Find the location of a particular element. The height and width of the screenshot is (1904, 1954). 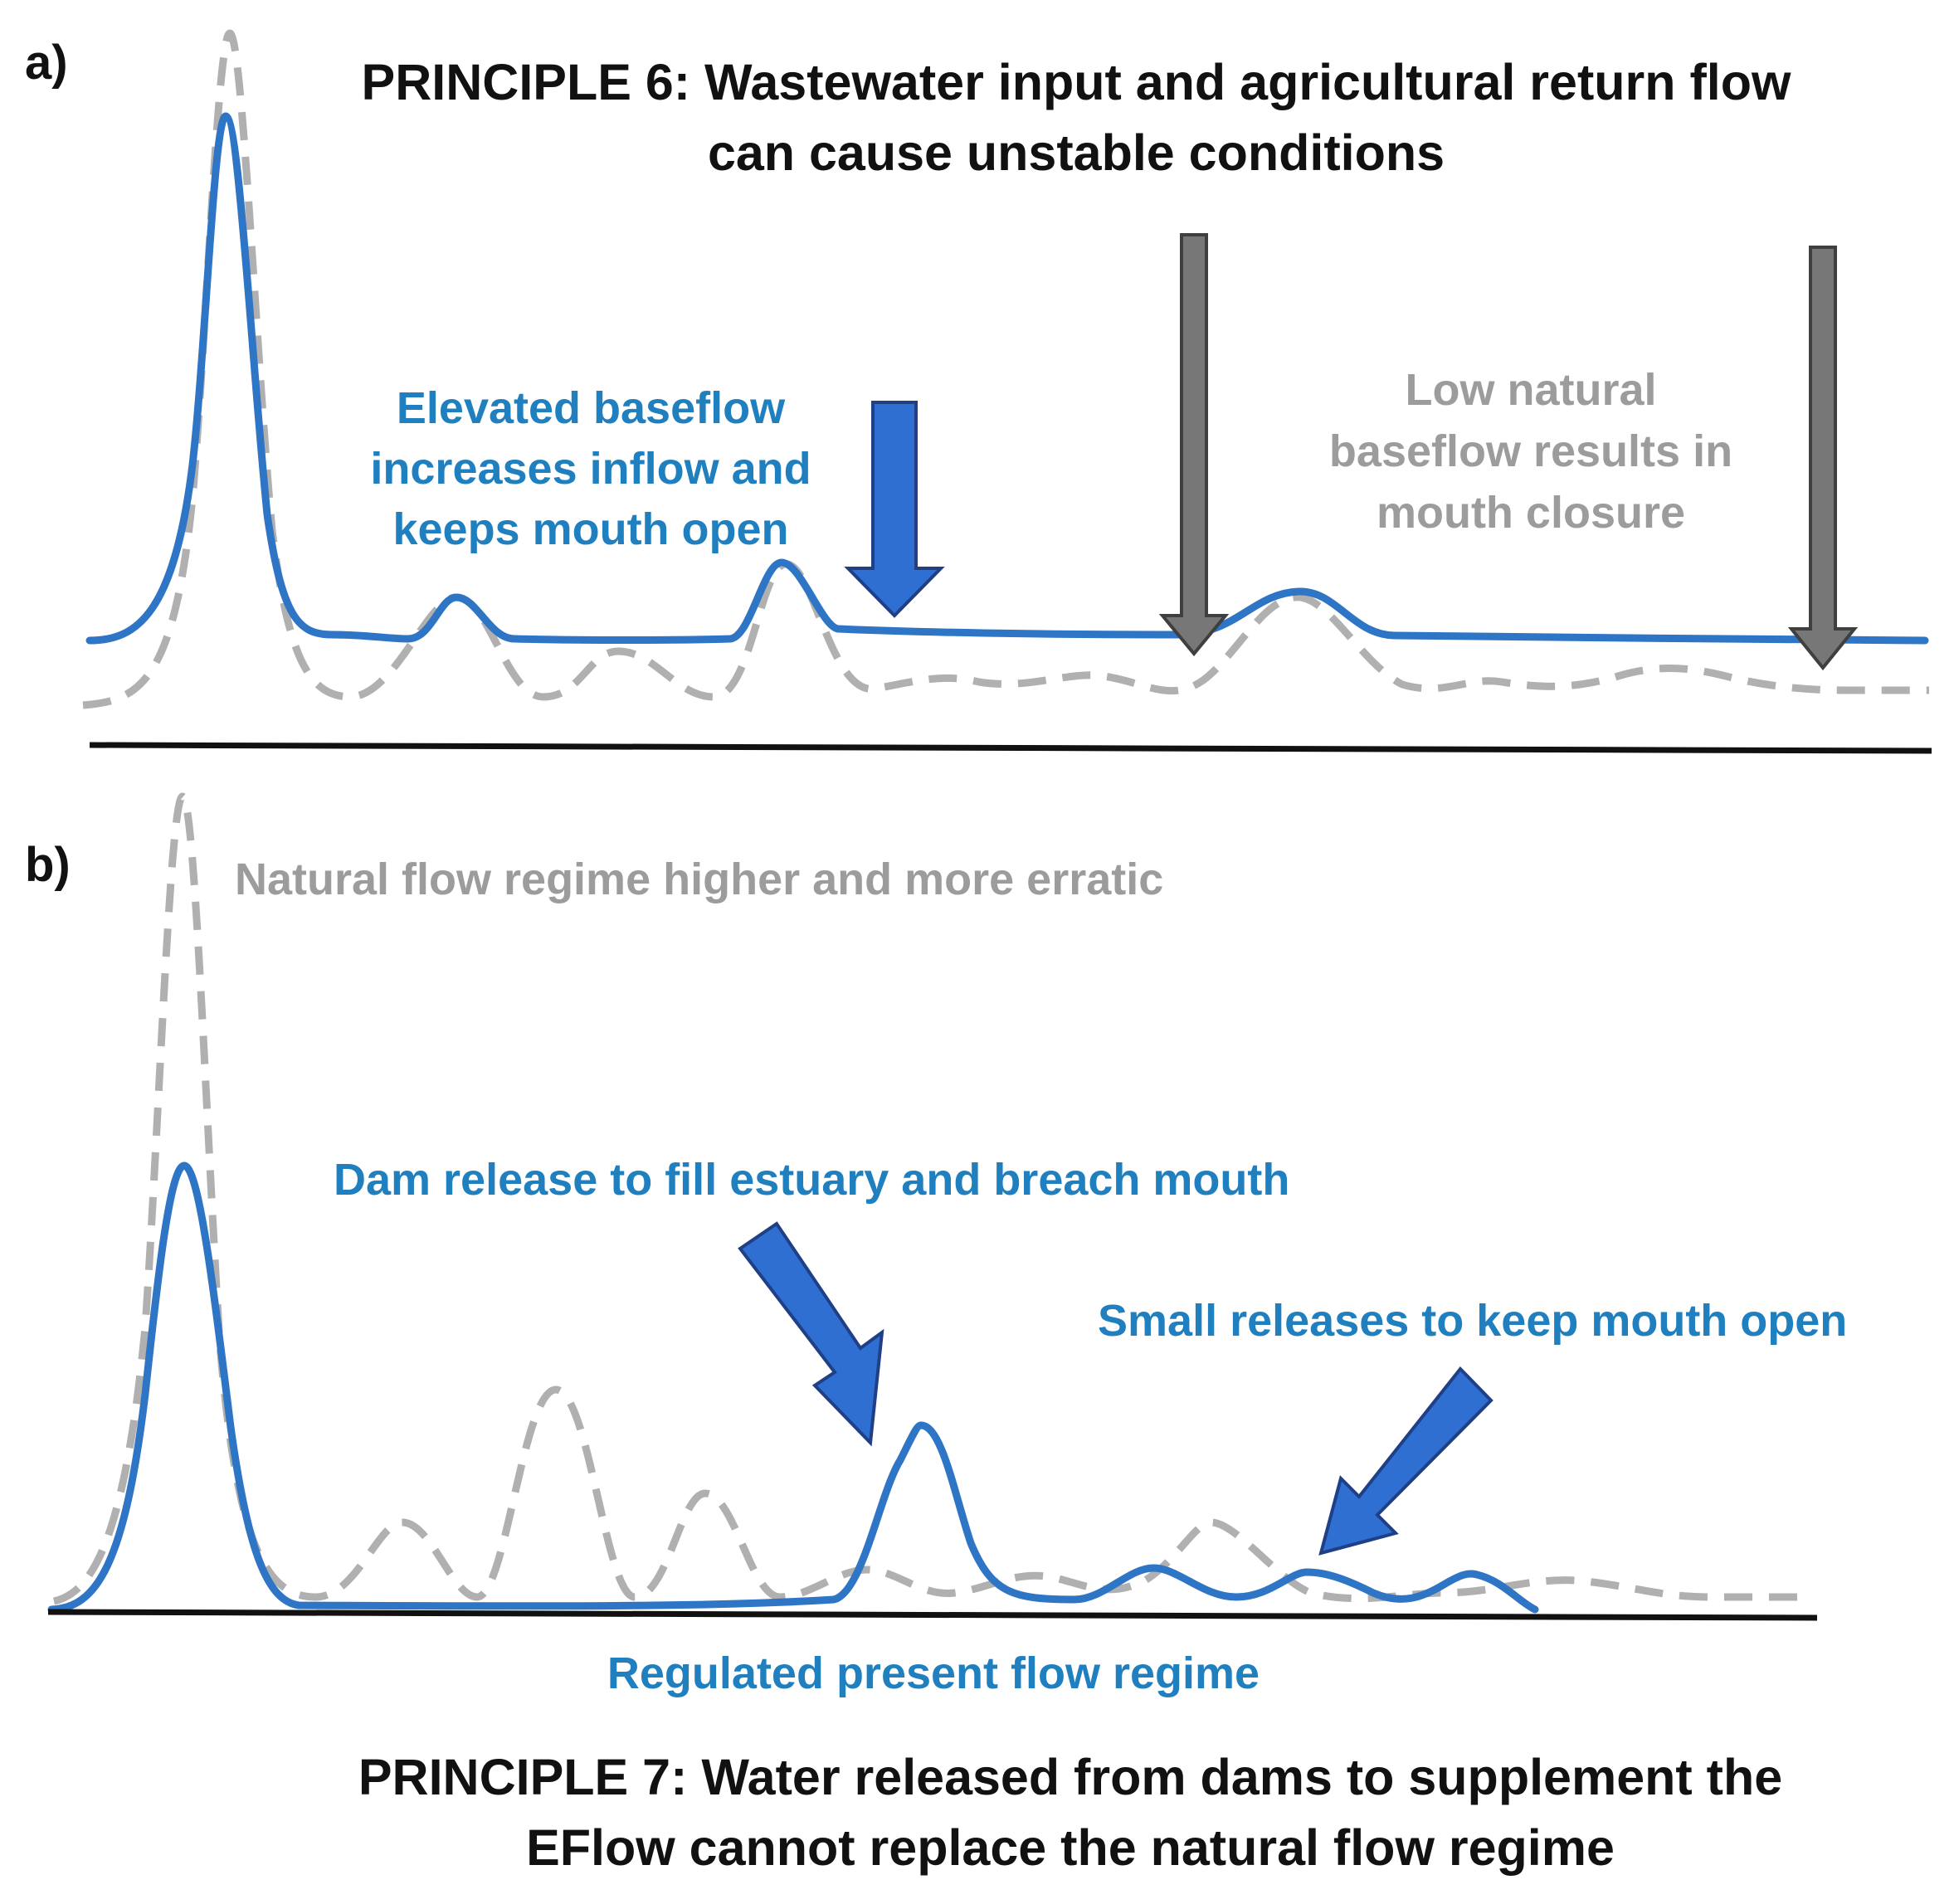

panel-b-axis-line is located at coordinates (933, 1615).